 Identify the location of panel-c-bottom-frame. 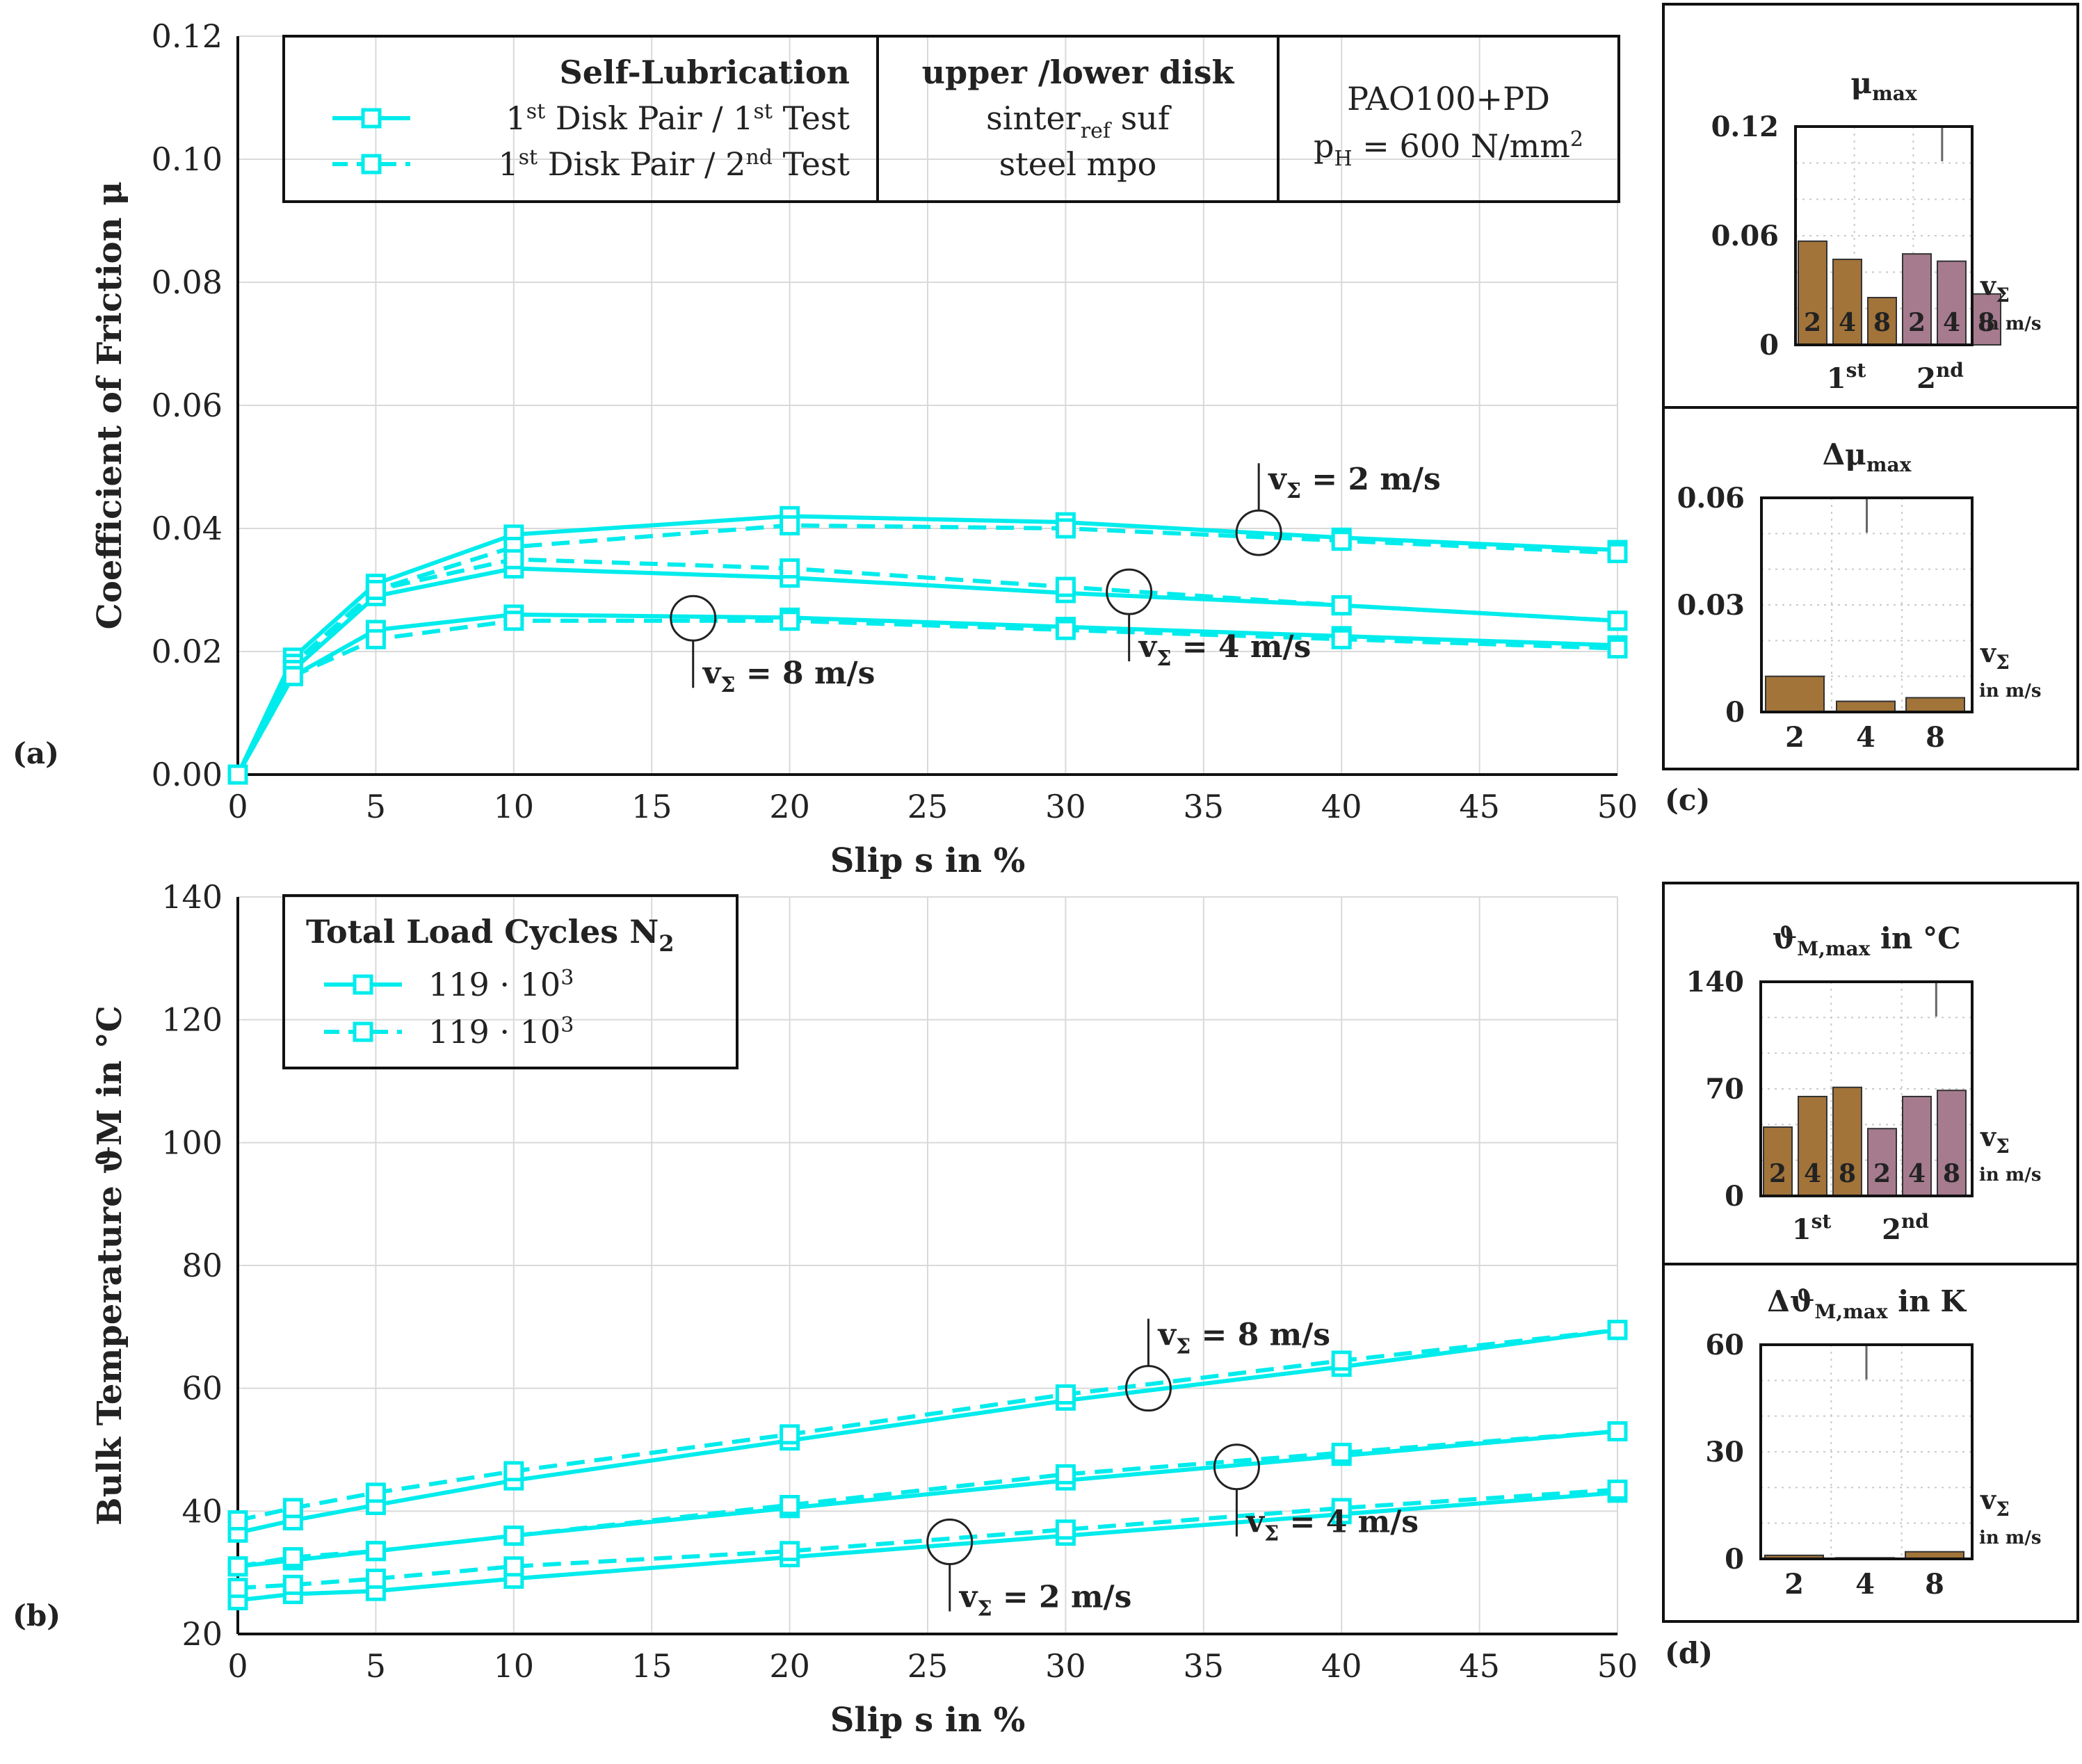
(1870, 588).